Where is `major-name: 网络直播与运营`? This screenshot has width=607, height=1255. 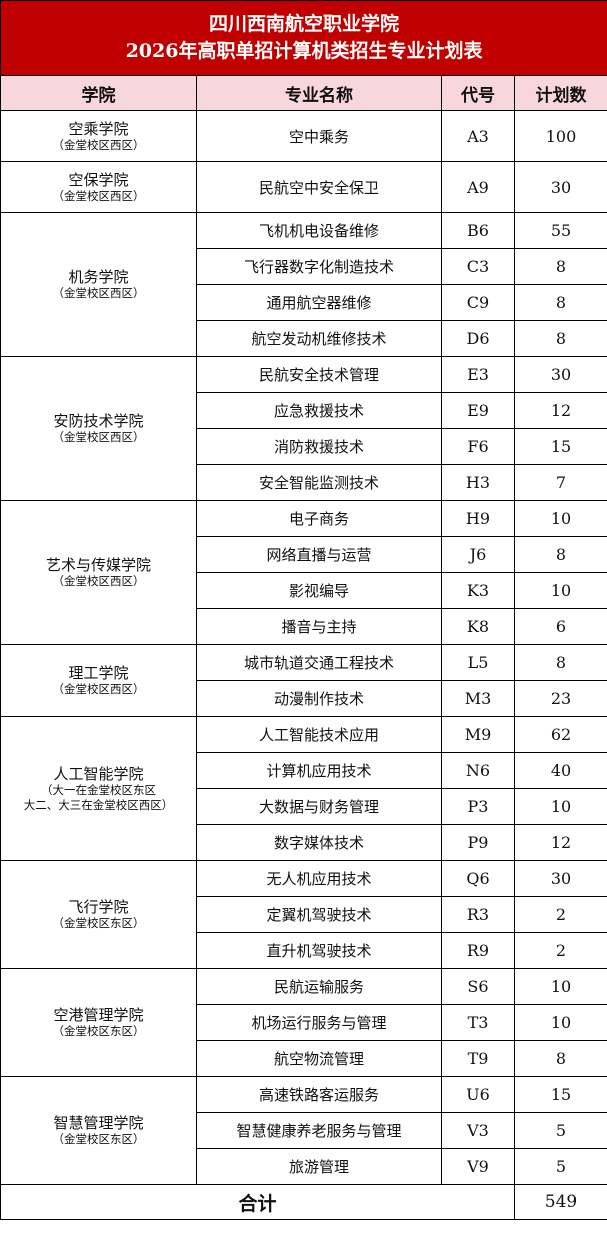 major-name: 网络直播与运营 is located at coordinates (319, 554).